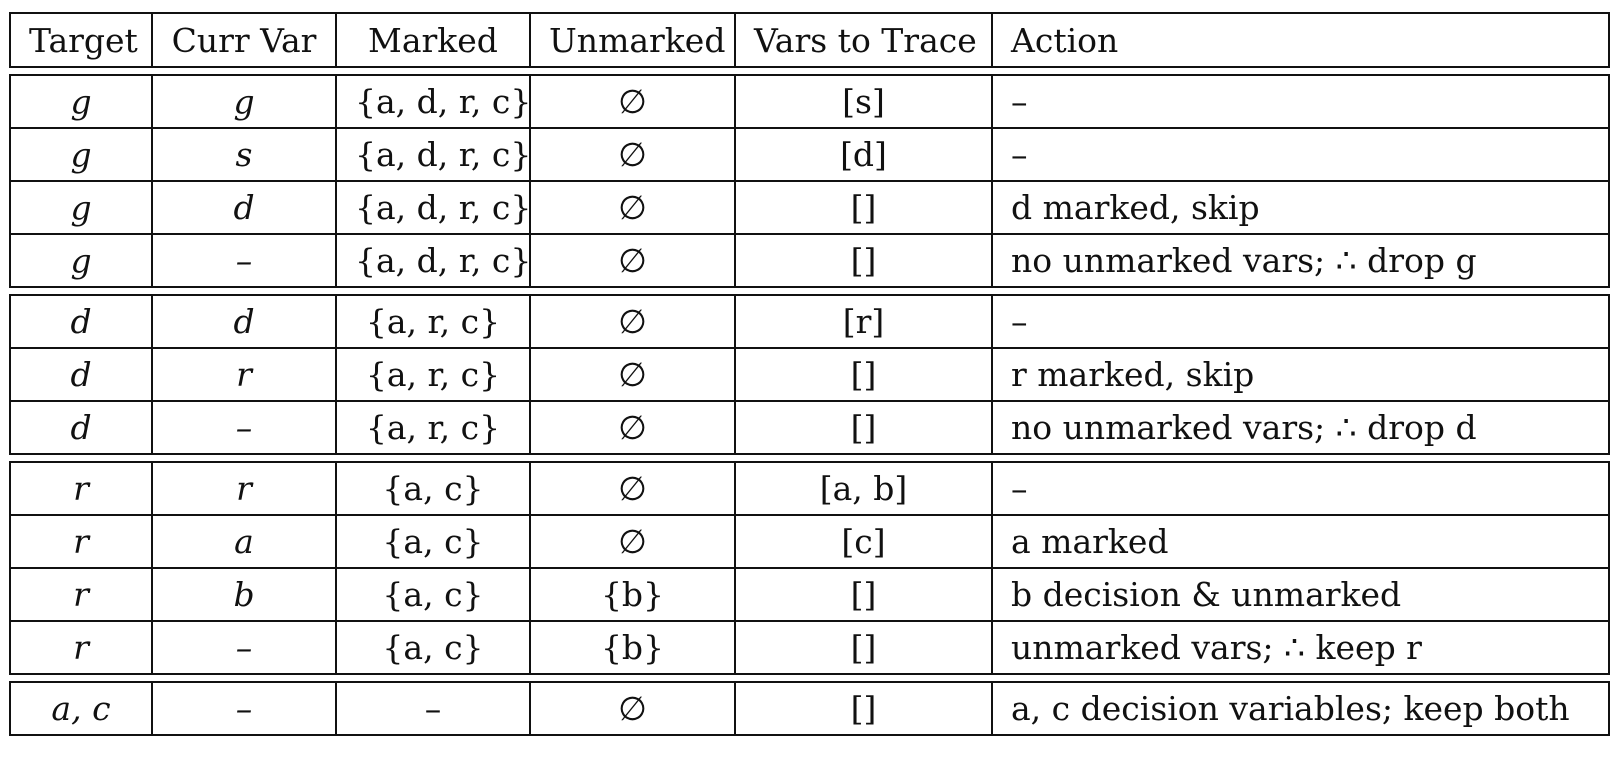  What do you see at coordinates (1300, 594) in the screenshot?
I see `cell-action: b decision & unmarked` at bounding box center [1300, 594].